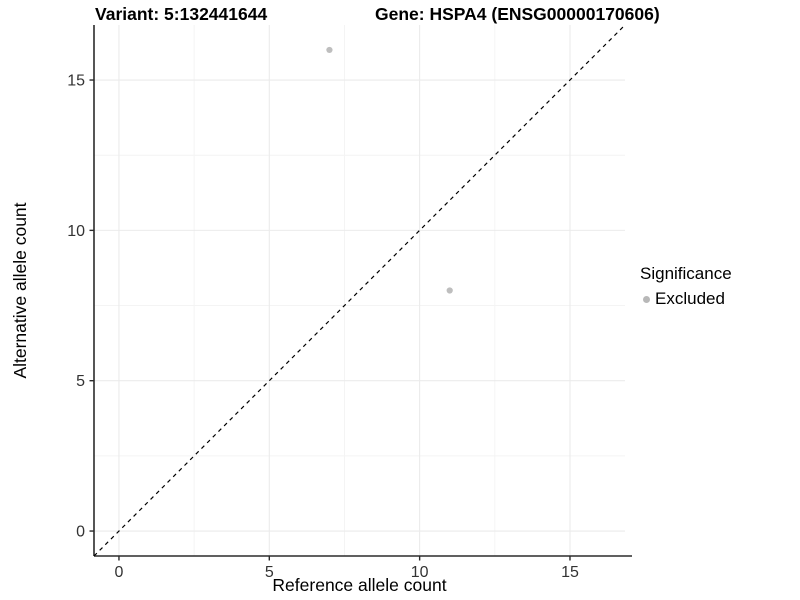 This screenshot has height=600, width=800. Describe the element at coordinates (76, 81) in the screenshot. I see `y-tick-label: 15` at that location.